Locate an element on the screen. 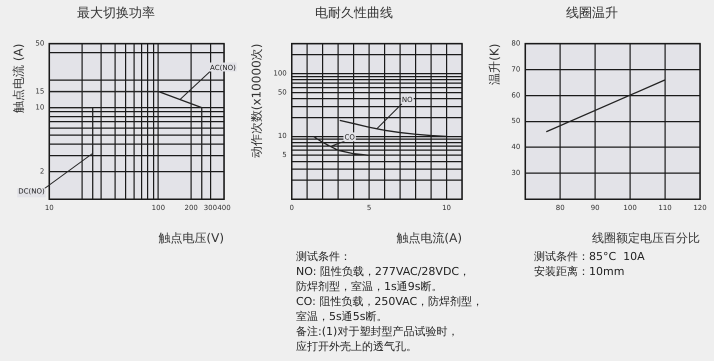 The height and width of the screenshot is (361, 714). text: NO: 阻性负载，277VAC/28VDC， is located at coordinates (384, 271).